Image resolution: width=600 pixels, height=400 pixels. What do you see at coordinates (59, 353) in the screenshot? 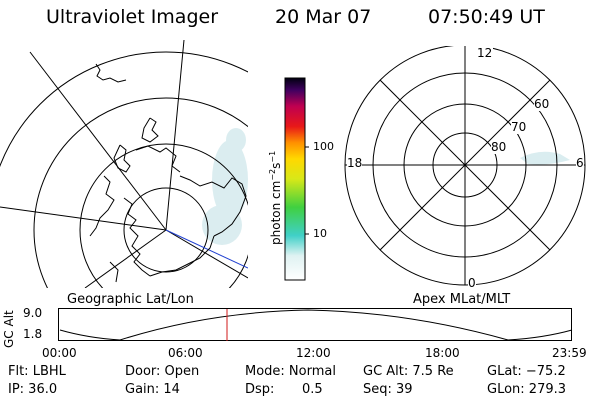
I see `time-tick-0000: 00:00` at bounding box center [59, 353].